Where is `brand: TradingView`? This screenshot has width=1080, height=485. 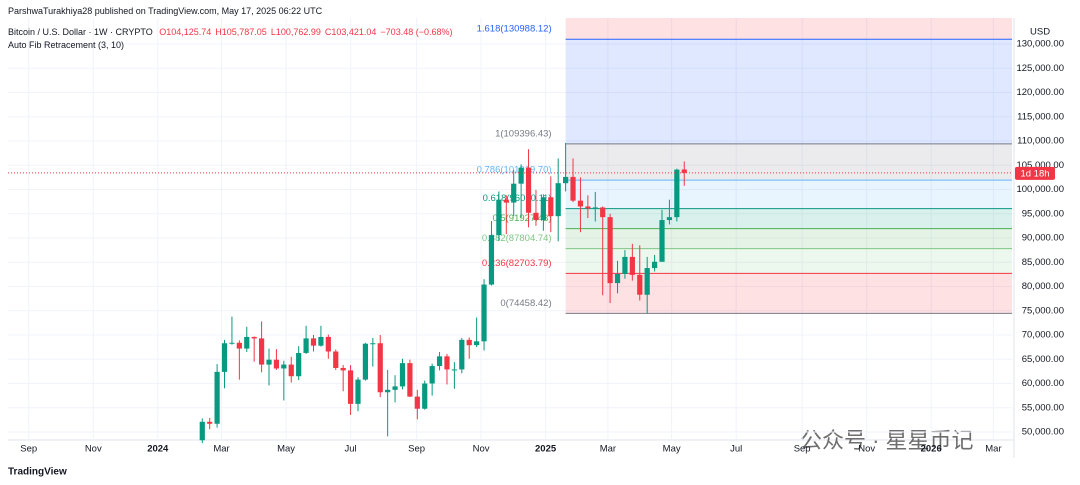 brand: TradingView is located at coordinates (37, 472).